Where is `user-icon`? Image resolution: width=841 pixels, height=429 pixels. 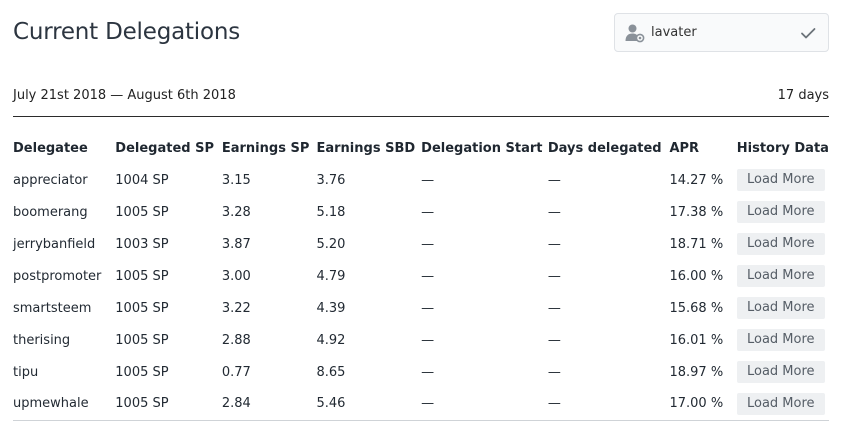 user-icon is located at coordinates (635, 33).